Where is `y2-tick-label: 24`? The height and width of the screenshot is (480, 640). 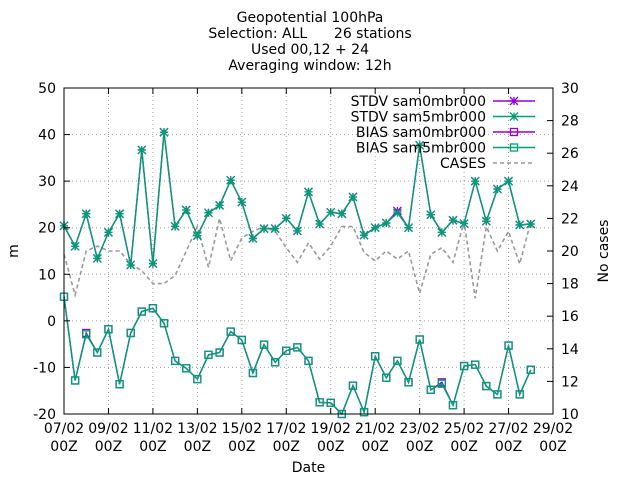
y2-tick-label: 24 is located at coordinates (570, 187).